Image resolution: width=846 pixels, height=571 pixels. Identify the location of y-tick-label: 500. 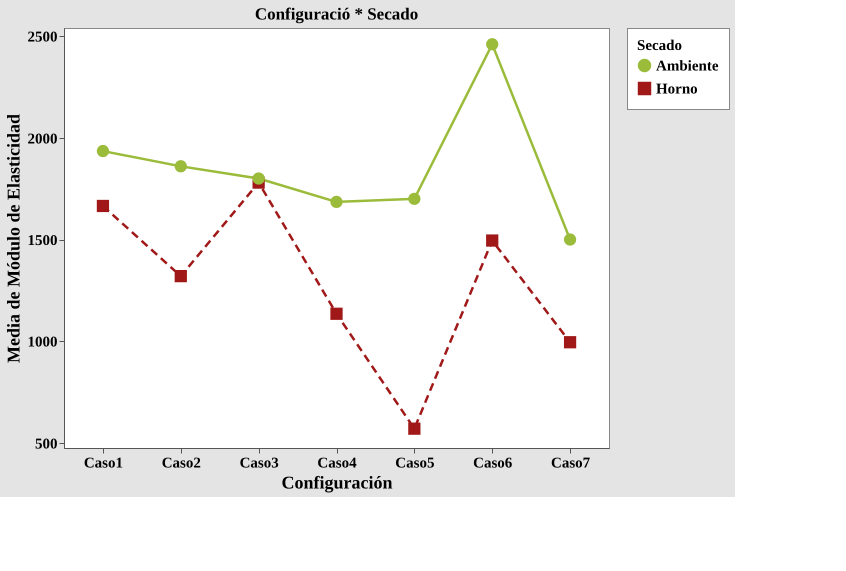
(46, 444).